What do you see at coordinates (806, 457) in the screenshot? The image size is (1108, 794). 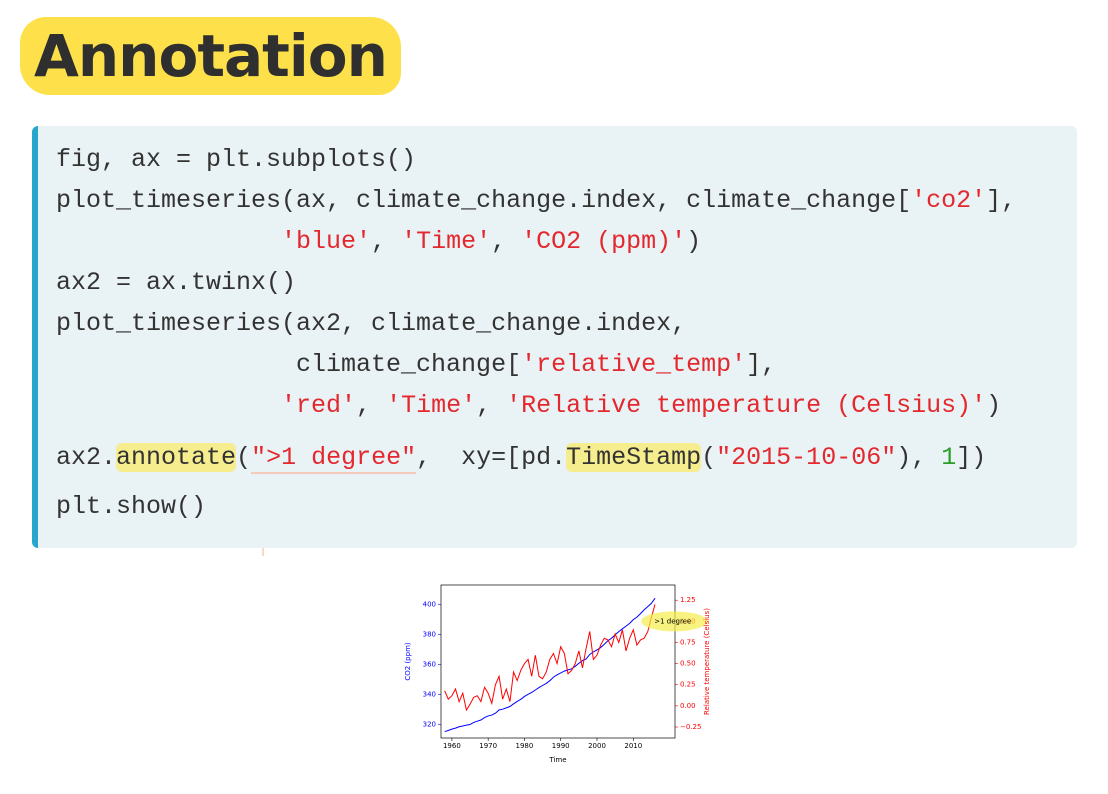 I see `code-token: "2015-10-06"` at bounding box center [806, 457].